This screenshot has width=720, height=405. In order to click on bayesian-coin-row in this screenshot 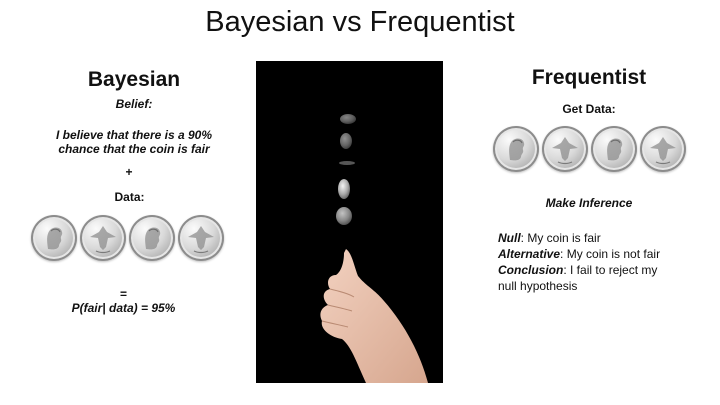, I will do `click(127, 238)`.